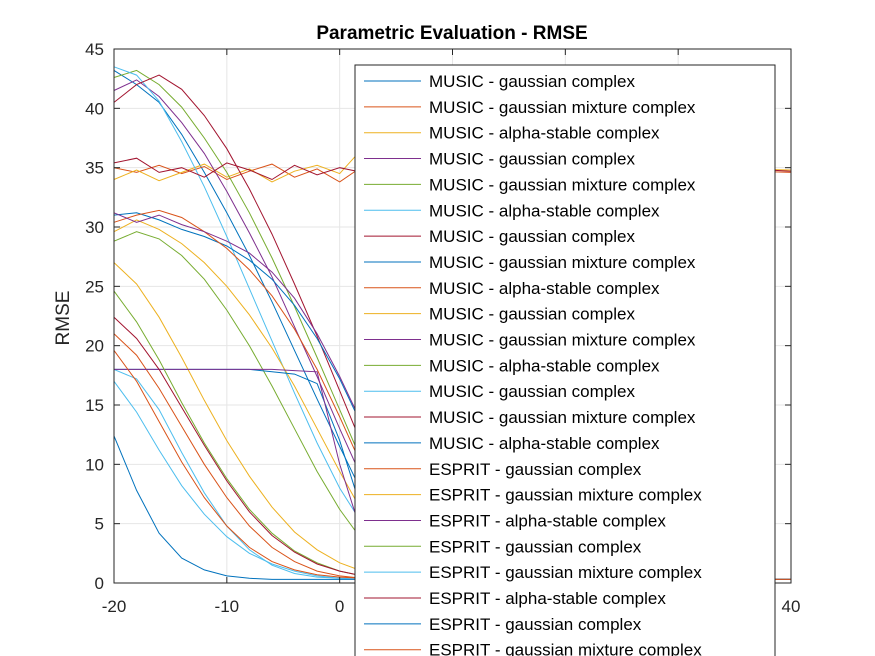 The width and height of the screenshot is (875, 656). What do you see at coordinates (94, 464) in the screenshot?
I see `y-tick-label: 10` at bounding box center [94, 464].